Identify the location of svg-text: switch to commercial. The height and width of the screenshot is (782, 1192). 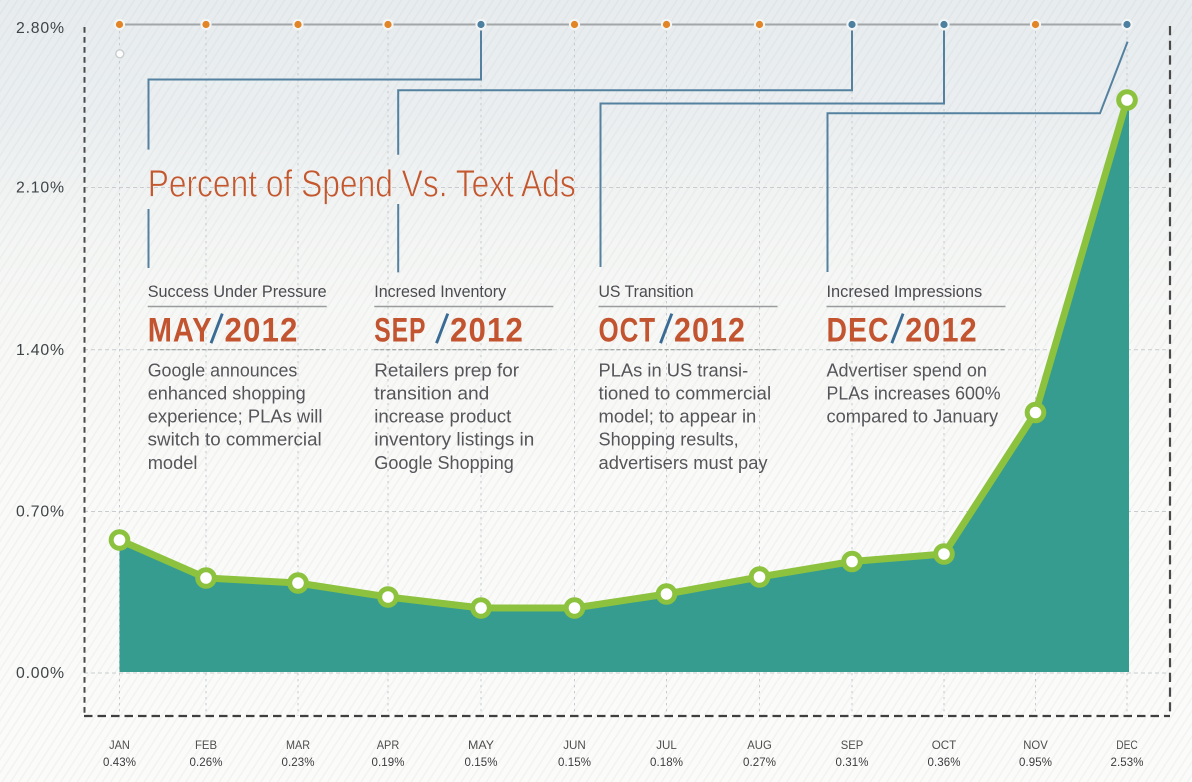
(235, 439).